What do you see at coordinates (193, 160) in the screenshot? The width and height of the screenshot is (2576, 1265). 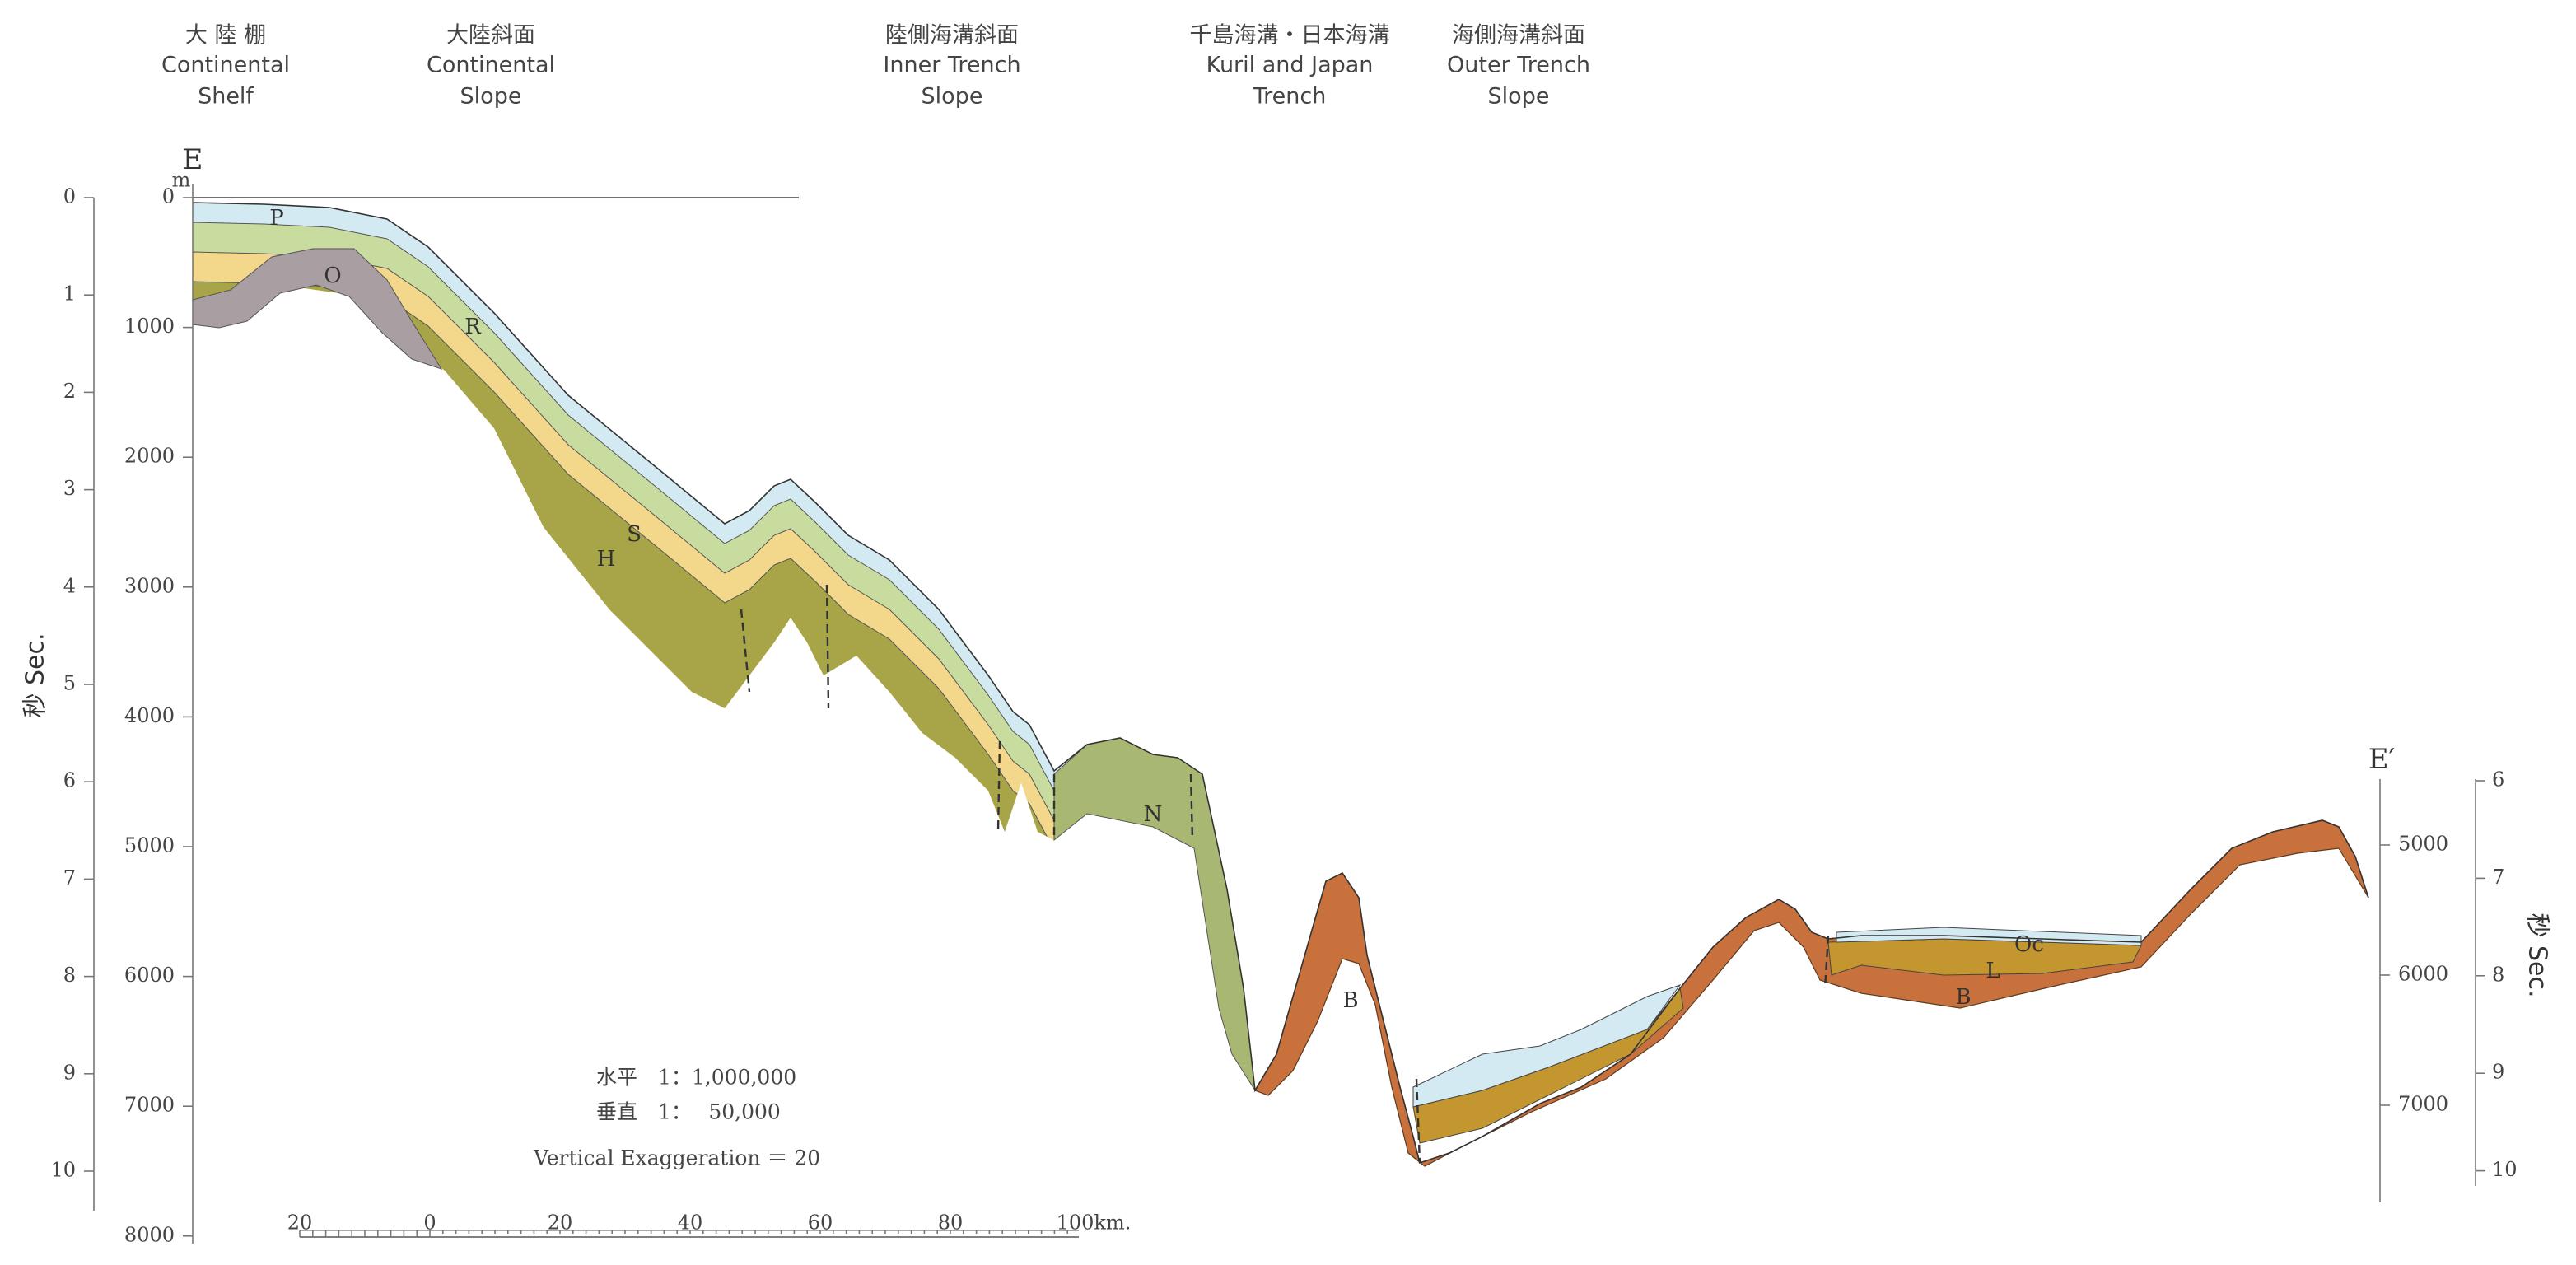 I see `profile-end-left: E` at bounding box center [193, 160].